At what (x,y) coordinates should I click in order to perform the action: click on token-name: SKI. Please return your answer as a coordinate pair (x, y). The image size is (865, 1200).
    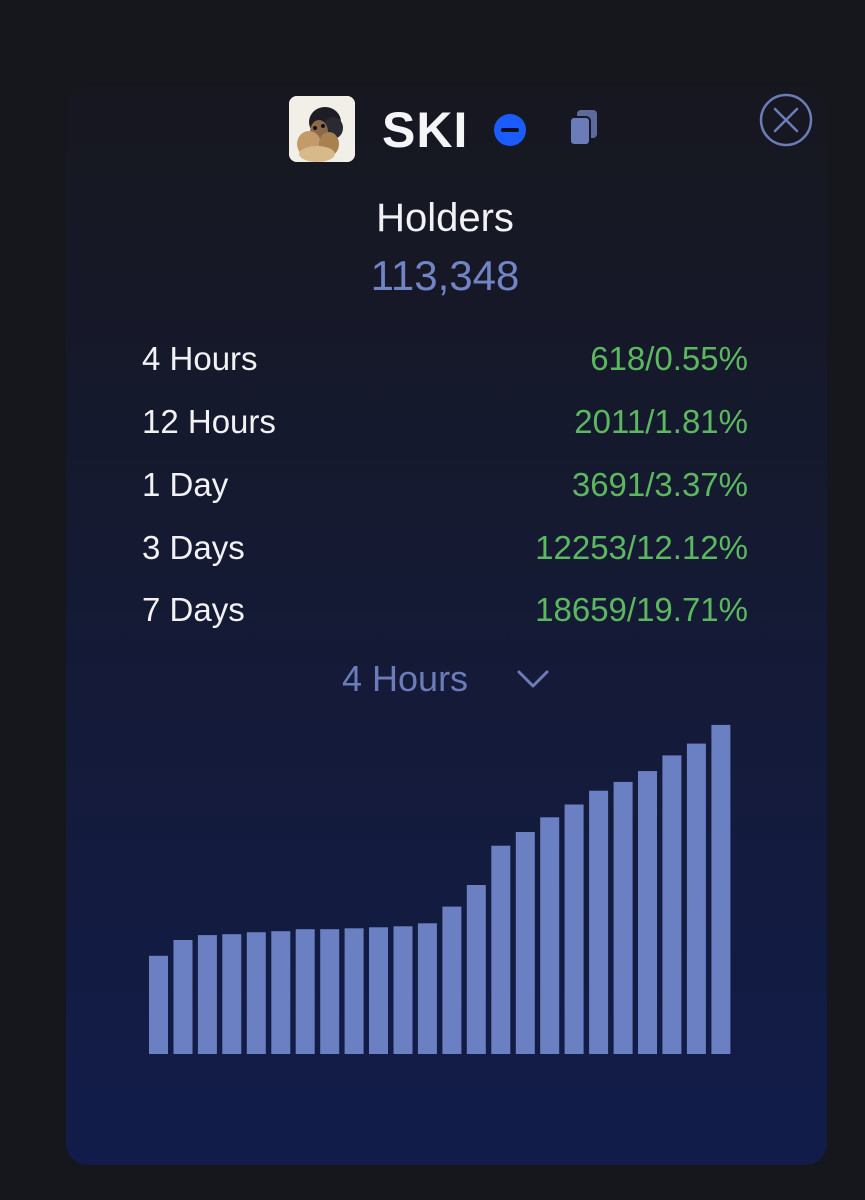
    Looking at the image, I should click on (425, 130).